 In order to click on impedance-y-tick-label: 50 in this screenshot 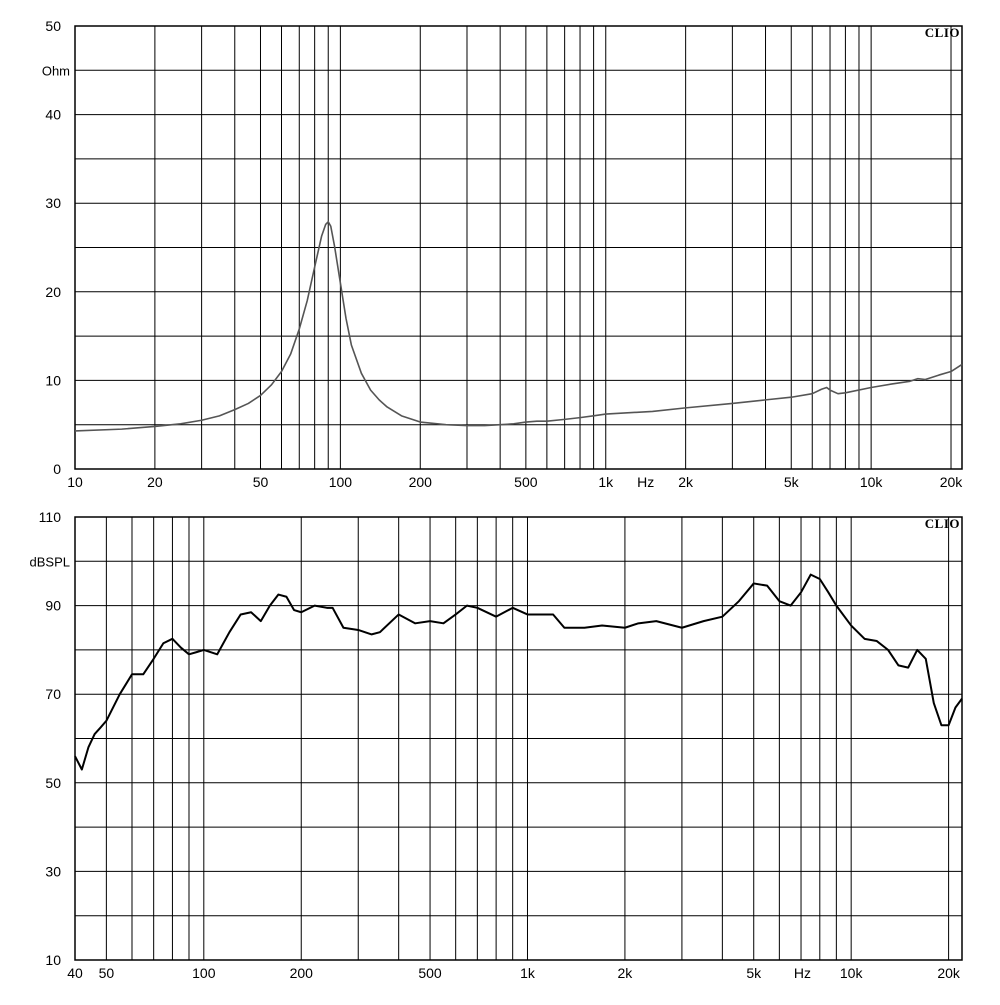, I will do `click(53, 26)`.